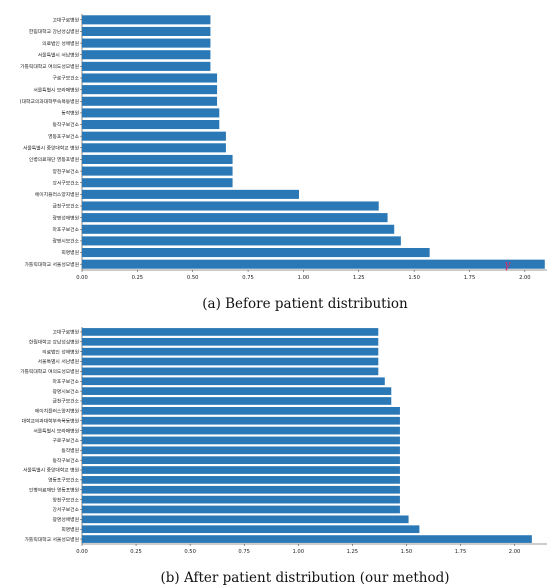 This screenshot has height=588, width=558. What do you see at coordinates (54, 31) in the screenshot?
I see `y-tick-label: 한림대학교 강남성심병원` at bounding box center [54, 31].